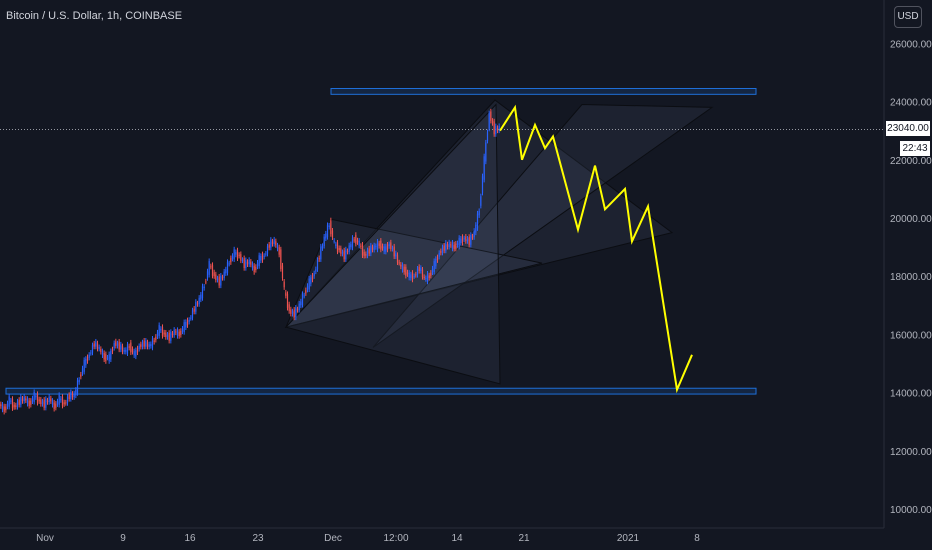  What do you see at coordinates (911, 394) in the screenshot?
I see `y-tick-label: 14000.00` at bounding box center [911, 394].